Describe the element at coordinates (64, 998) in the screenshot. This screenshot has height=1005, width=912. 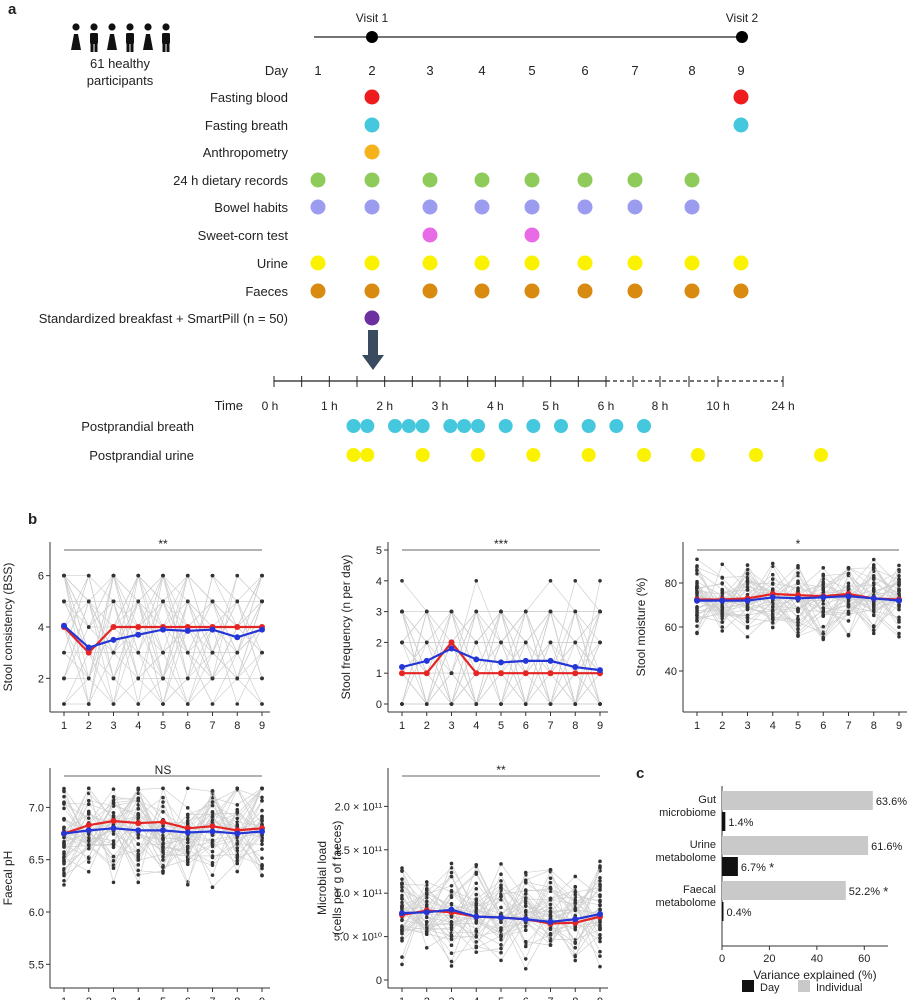
I see `x-tick-label: 1` at that location.